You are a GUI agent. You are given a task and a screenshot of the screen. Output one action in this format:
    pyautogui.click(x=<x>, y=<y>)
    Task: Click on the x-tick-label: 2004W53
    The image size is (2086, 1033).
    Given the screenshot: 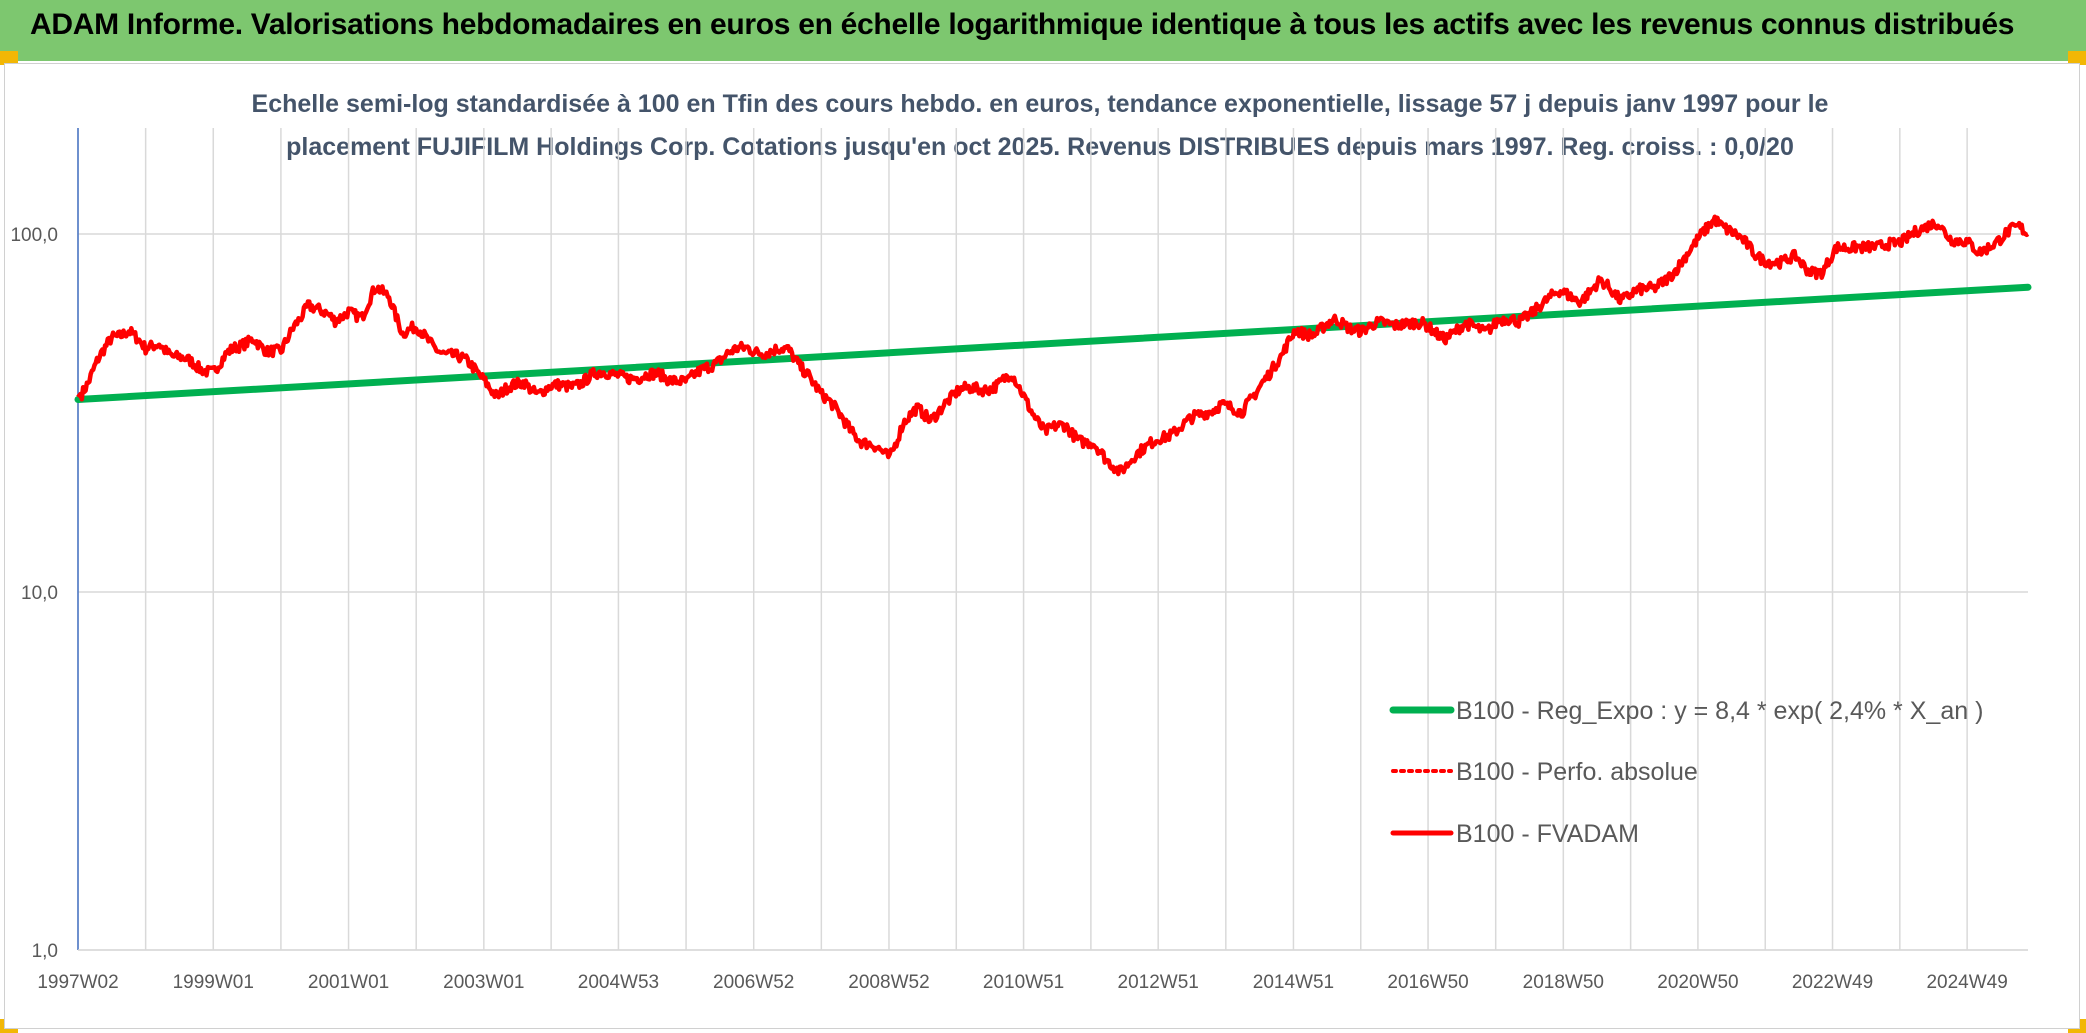 What is the action you would take?
    pyautogui.click(x=618, y=982)
    